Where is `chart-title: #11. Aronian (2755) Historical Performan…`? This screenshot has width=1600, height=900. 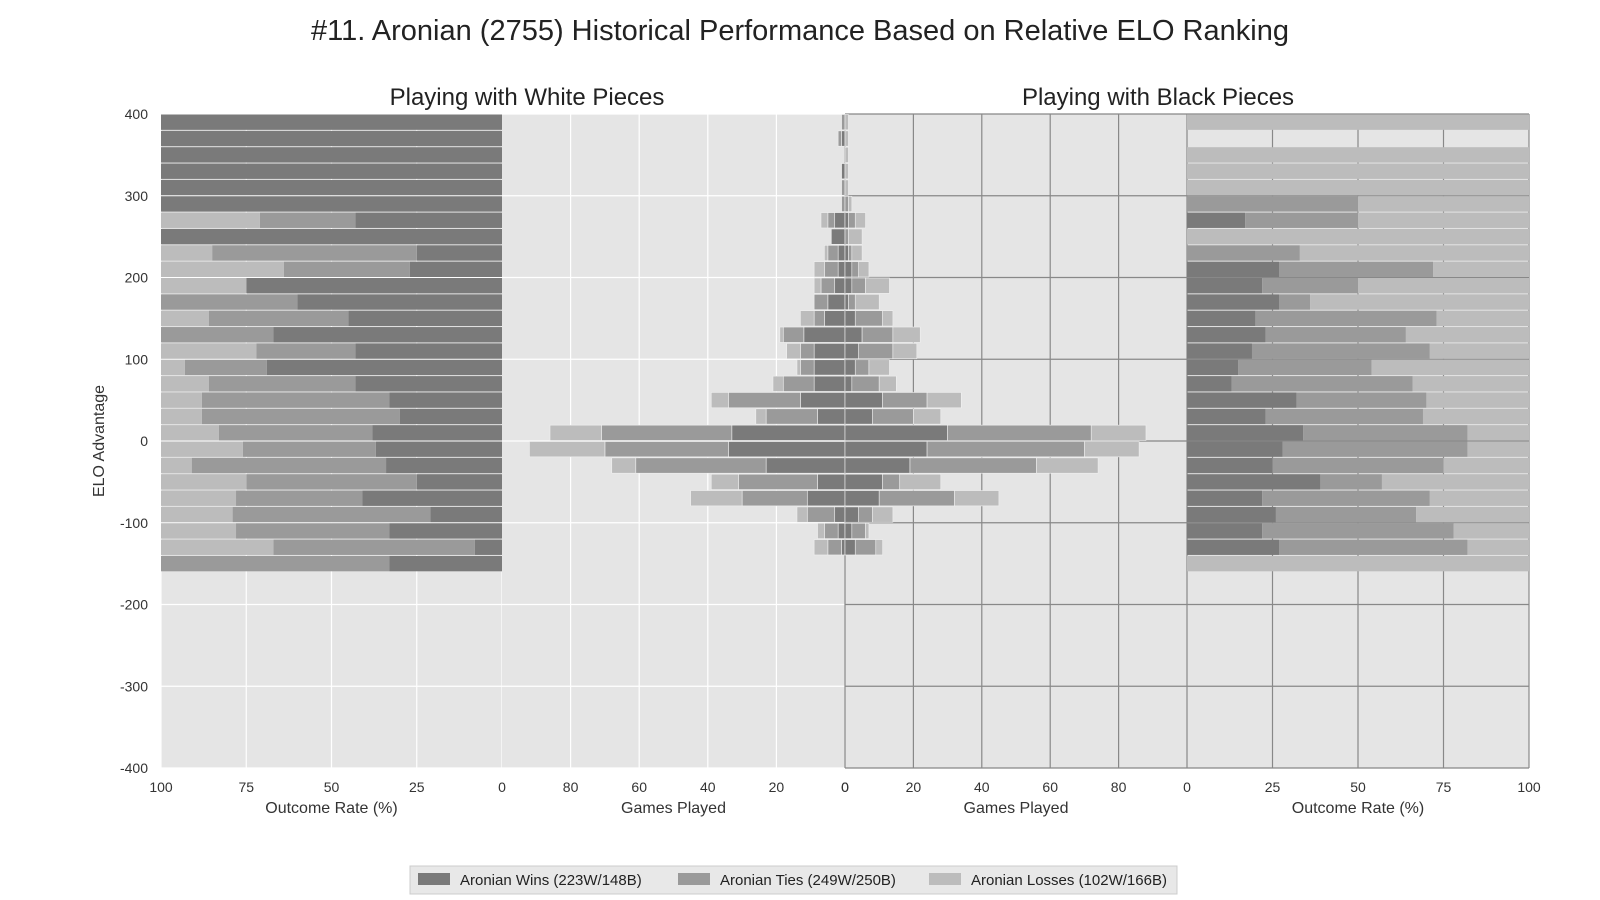 chart-title: #11. Aronian (2755) Historical Performan… is located at coordinates (800, 31).